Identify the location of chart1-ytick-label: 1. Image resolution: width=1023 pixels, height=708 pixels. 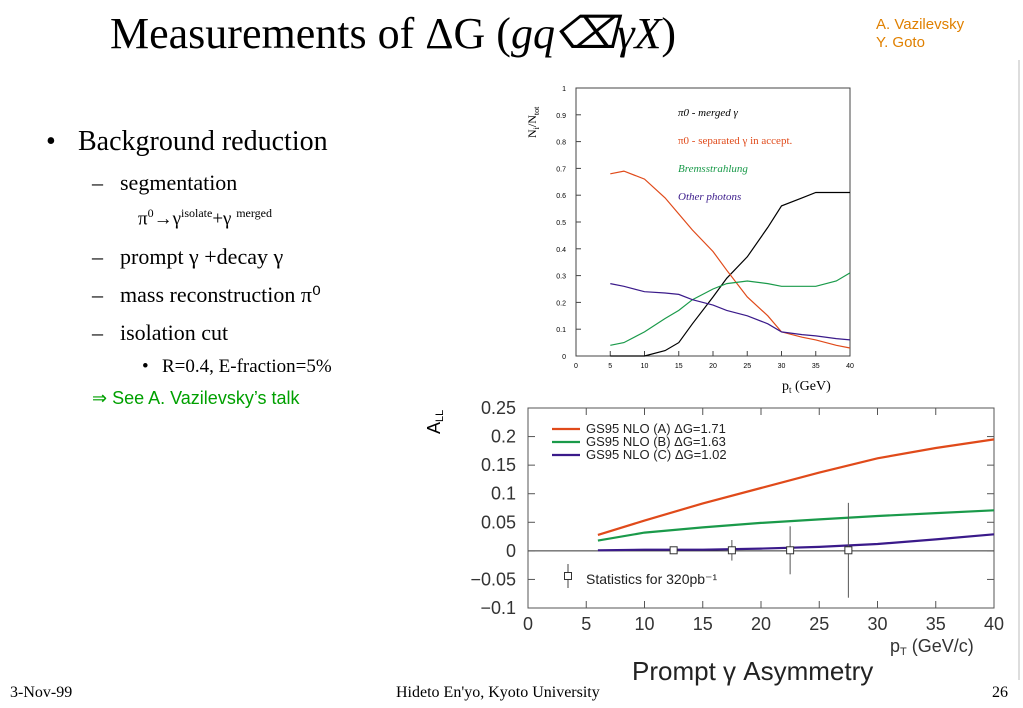
(564, 89).